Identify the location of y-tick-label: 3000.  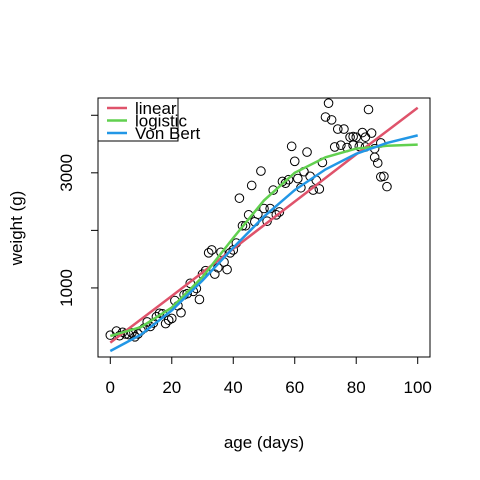
(66, 173).